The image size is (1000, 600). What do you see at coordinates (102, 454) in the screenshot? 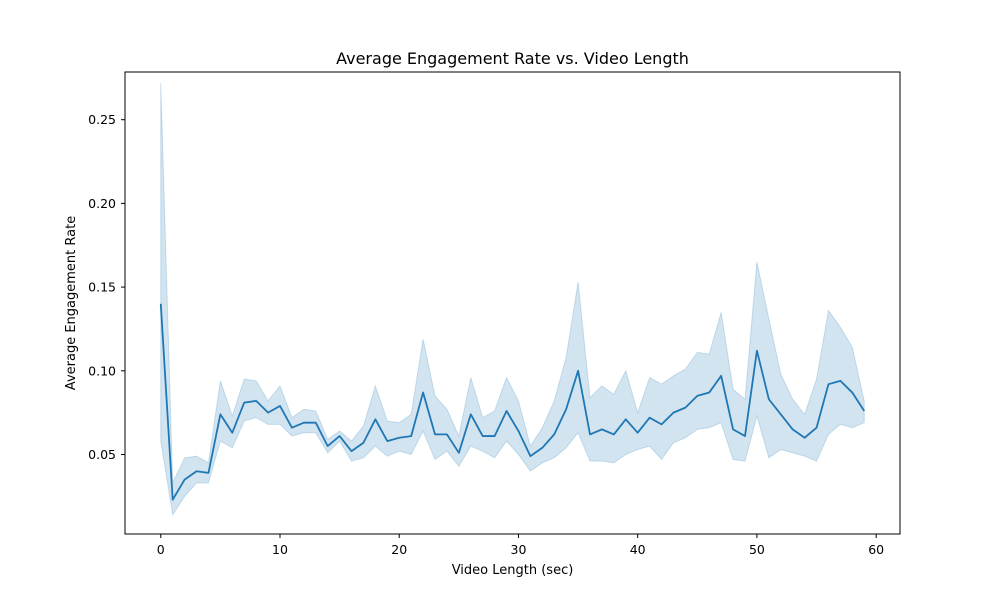
I see `y-tick-label: 0.05` at bounding box center [102, 454].